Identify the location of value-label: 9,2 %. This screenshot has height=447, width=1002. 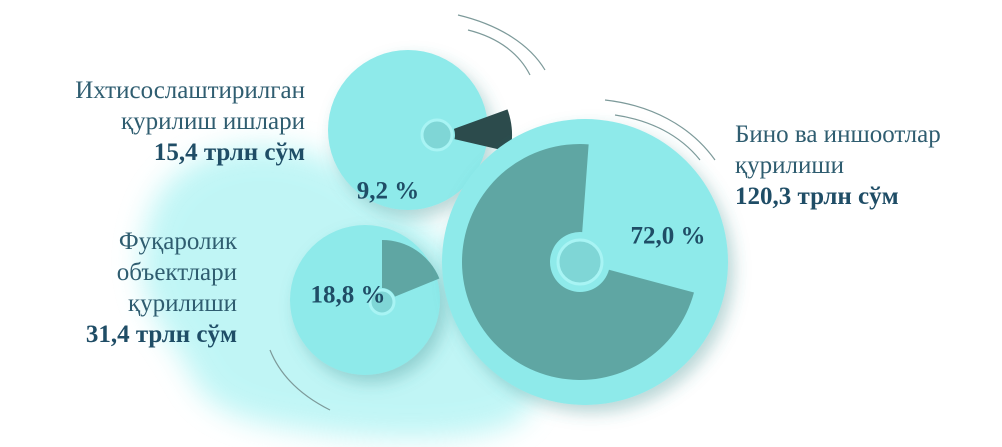
(388, 191).